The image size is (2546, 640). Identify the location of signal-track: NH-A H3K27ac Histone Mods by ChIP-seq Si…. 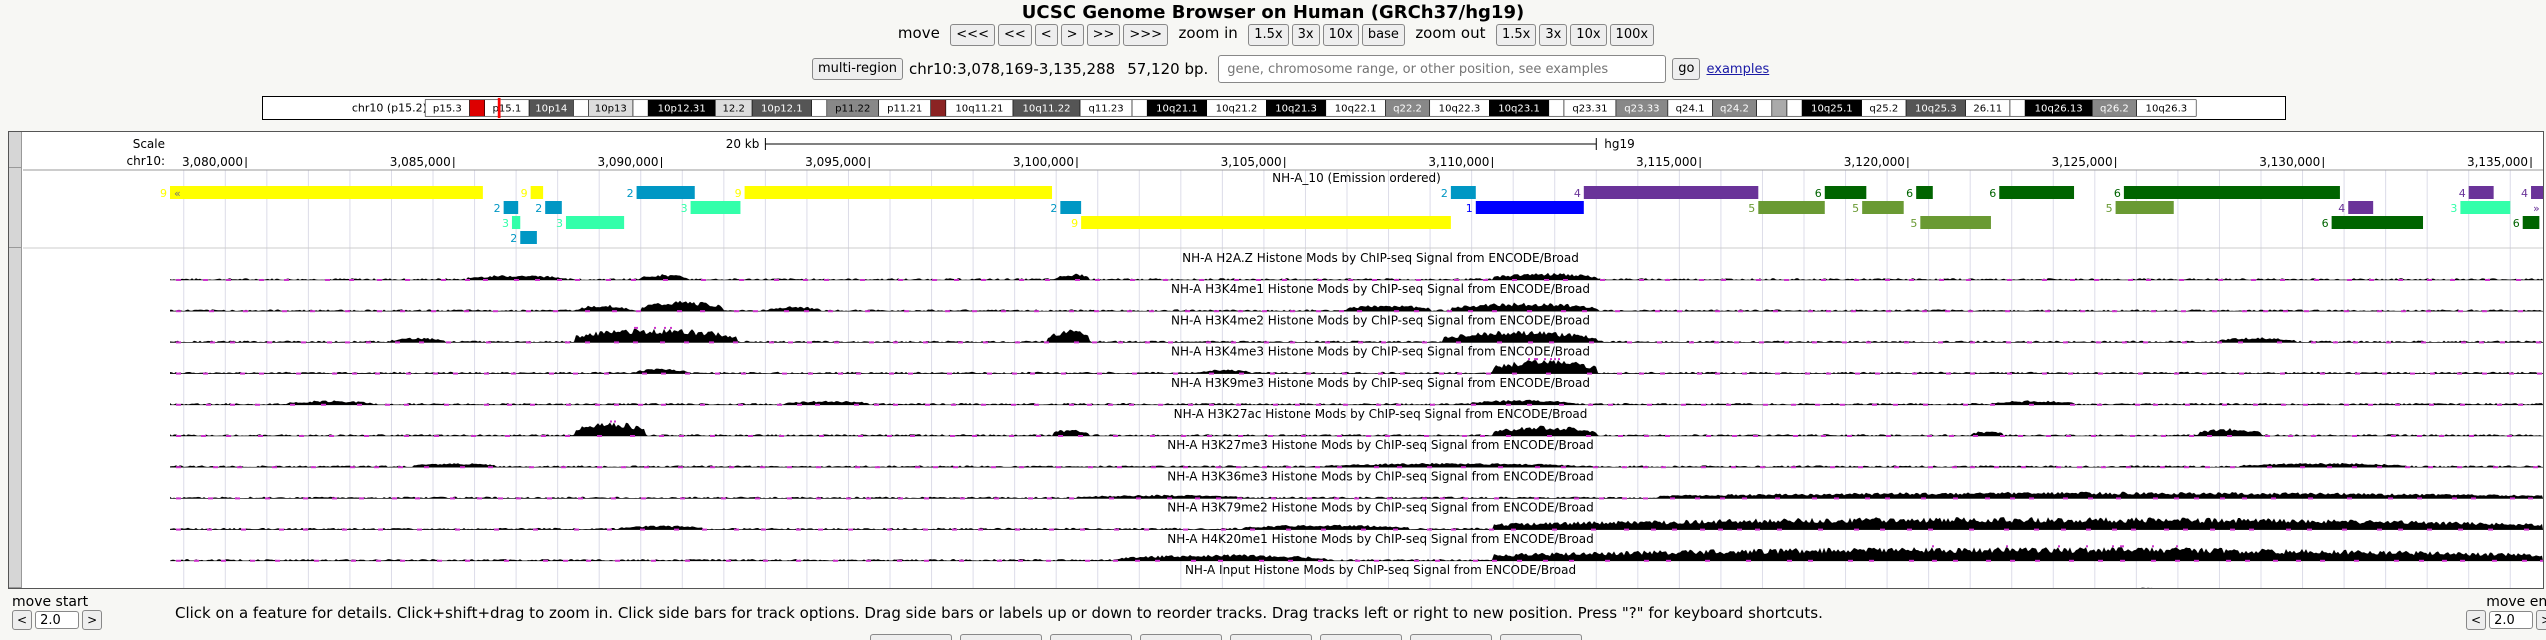
(1356, 422).